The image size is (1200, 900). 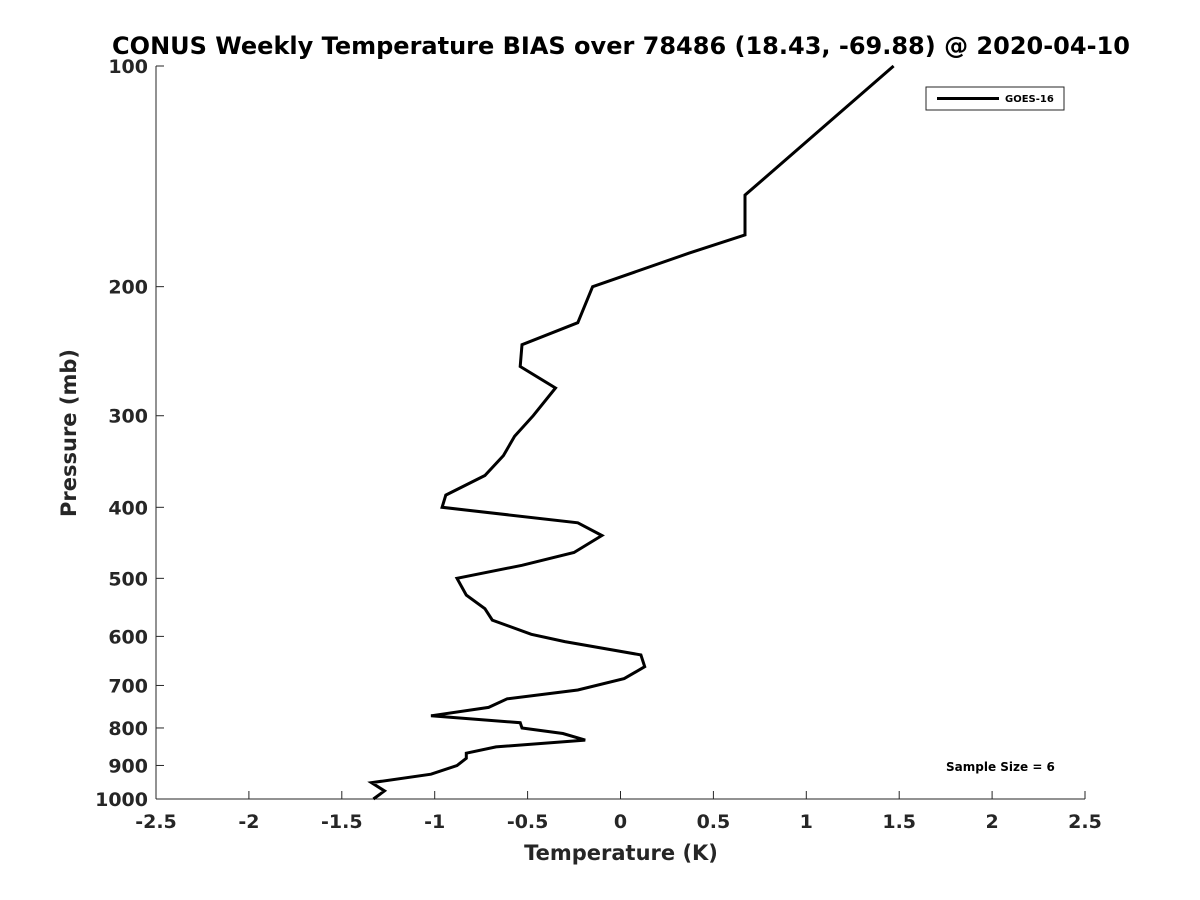 What do you see at coordinates (528, 822) in the screenshot?
I see `x-tick-label: -0.5` at bounding box center [528, 822].